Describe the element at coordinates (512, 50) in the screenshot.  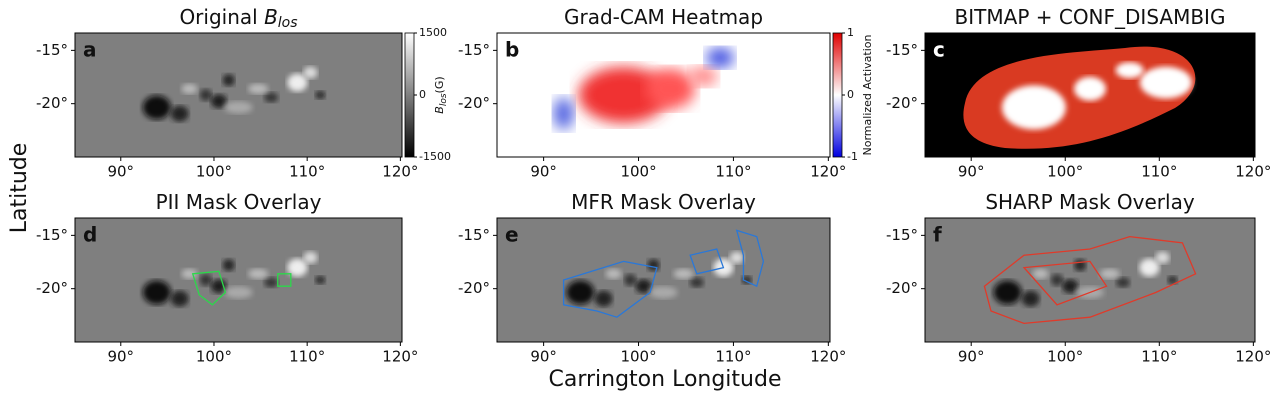
I see `panel-letter: b` at that location.